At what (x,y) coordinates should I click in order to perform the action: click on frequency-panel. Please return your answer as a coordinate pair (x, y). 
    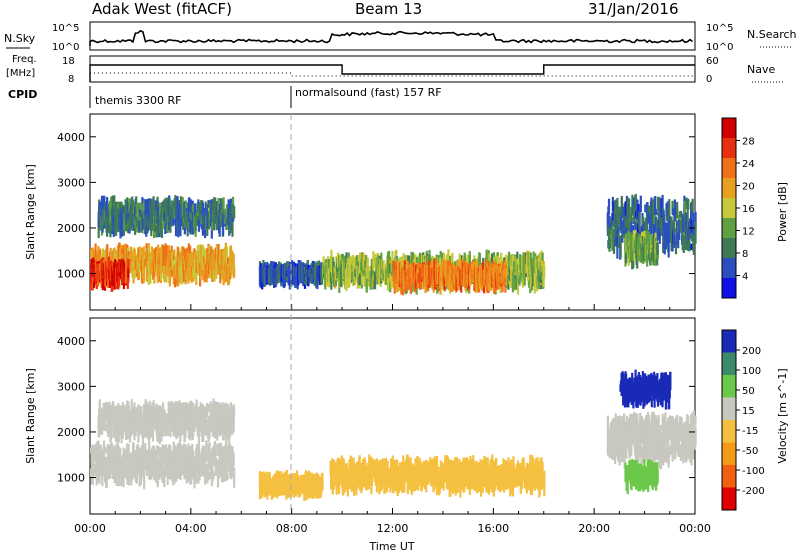
    Looking at the image, I should click on (392, 69).